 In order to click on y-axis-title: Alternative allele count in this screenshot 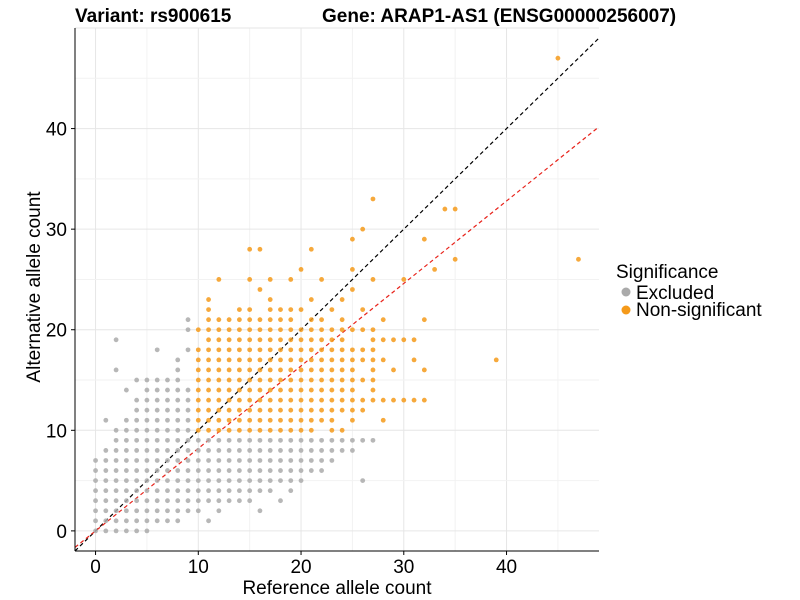, I will do `click(34, 287)`.